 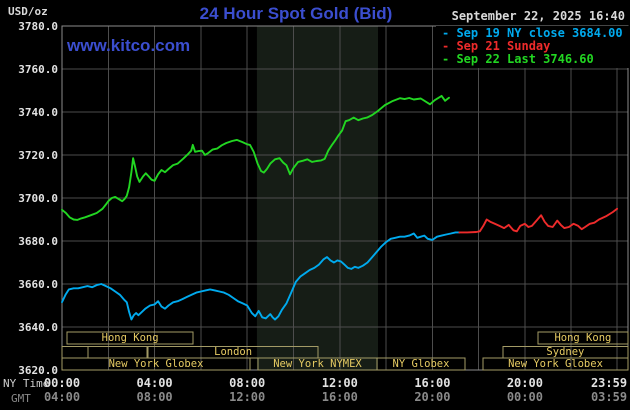 I want to click on timestamp: September 22, 2025 16:40, so click(x=538, y=16).